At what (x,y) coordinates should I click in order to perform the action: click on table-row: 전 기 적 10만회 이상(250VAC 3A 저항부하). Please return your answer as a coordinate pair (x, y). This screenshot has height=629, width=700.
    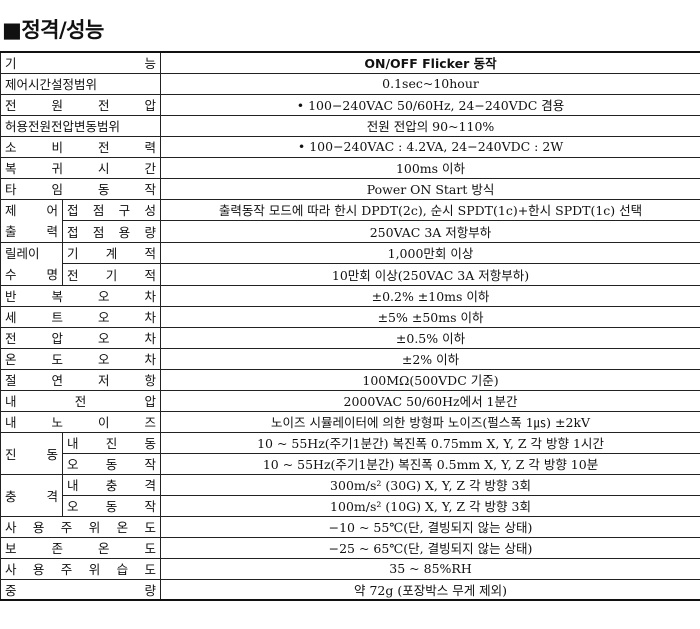
    Looking at the image, I should click on (350, 274).